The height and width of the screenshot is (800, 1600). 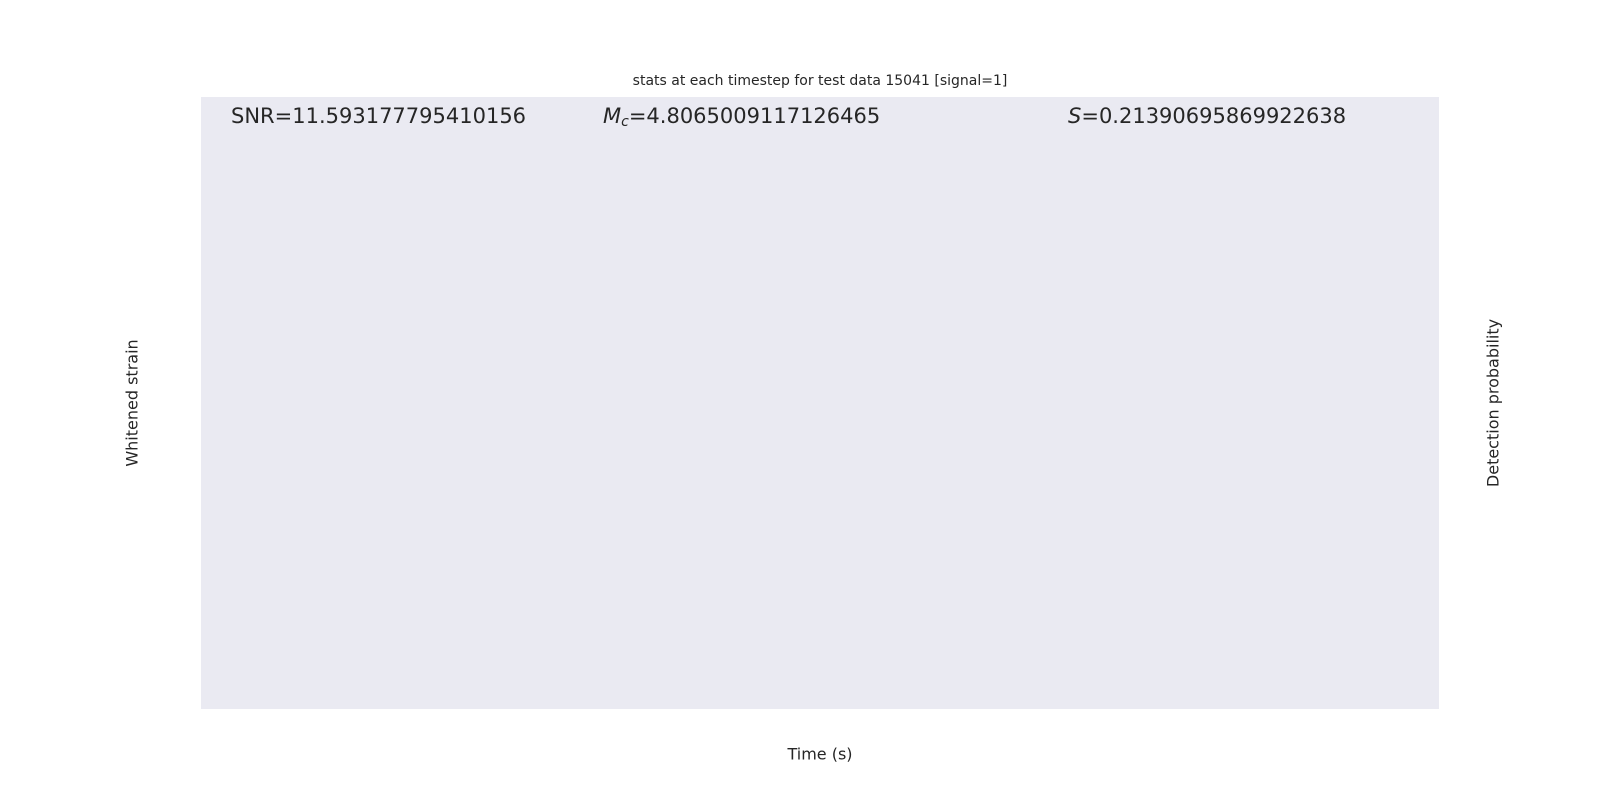 What do you see at coordinates (625, 122) in the screenshot?
I see `mc-subscript: c` at bounding box center [625, 122].